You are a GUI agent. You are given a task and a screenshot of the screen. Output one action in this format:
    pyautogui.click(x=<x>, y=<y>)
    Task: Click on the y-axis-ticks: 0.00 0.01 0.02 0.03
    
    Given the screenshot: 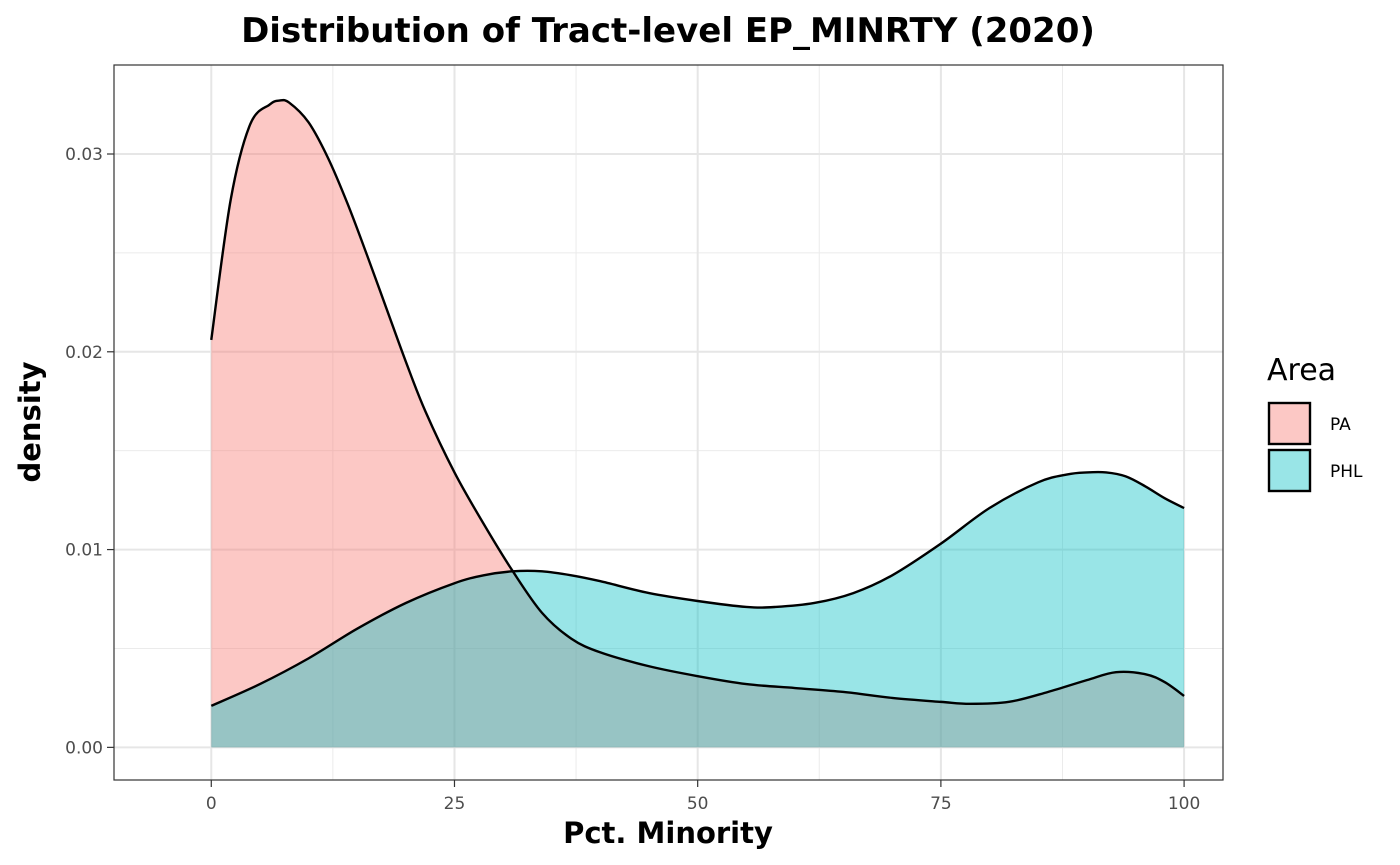 What is the action you would take?
    pyautogui.click(x=89, y=451)
    